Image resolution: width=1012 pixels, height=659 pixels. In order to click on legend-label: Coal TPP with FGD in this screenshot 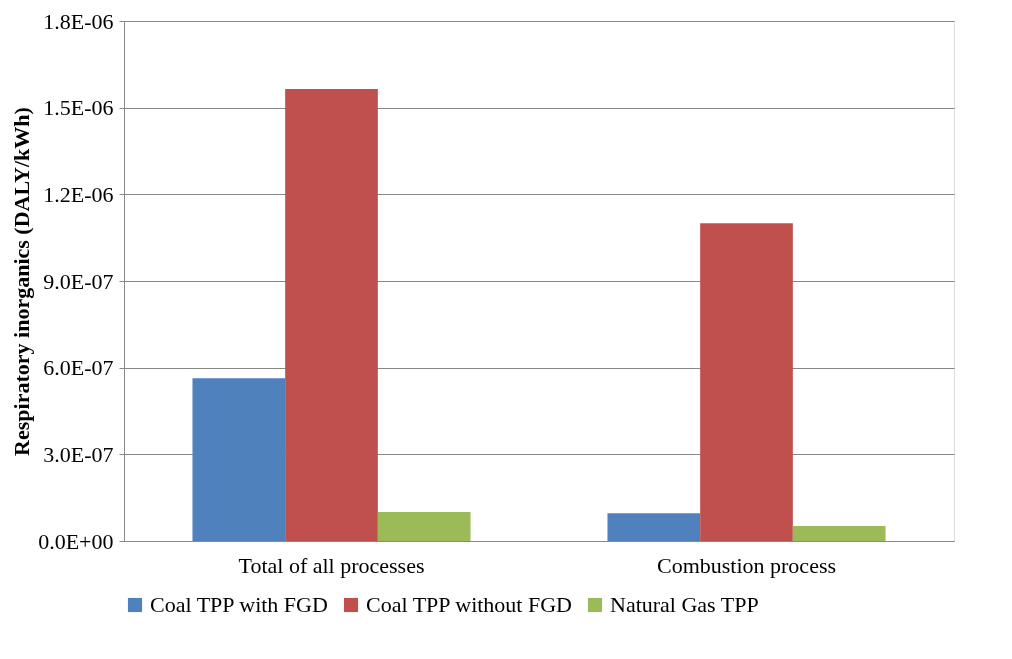, I will do `click(239, 604)`.